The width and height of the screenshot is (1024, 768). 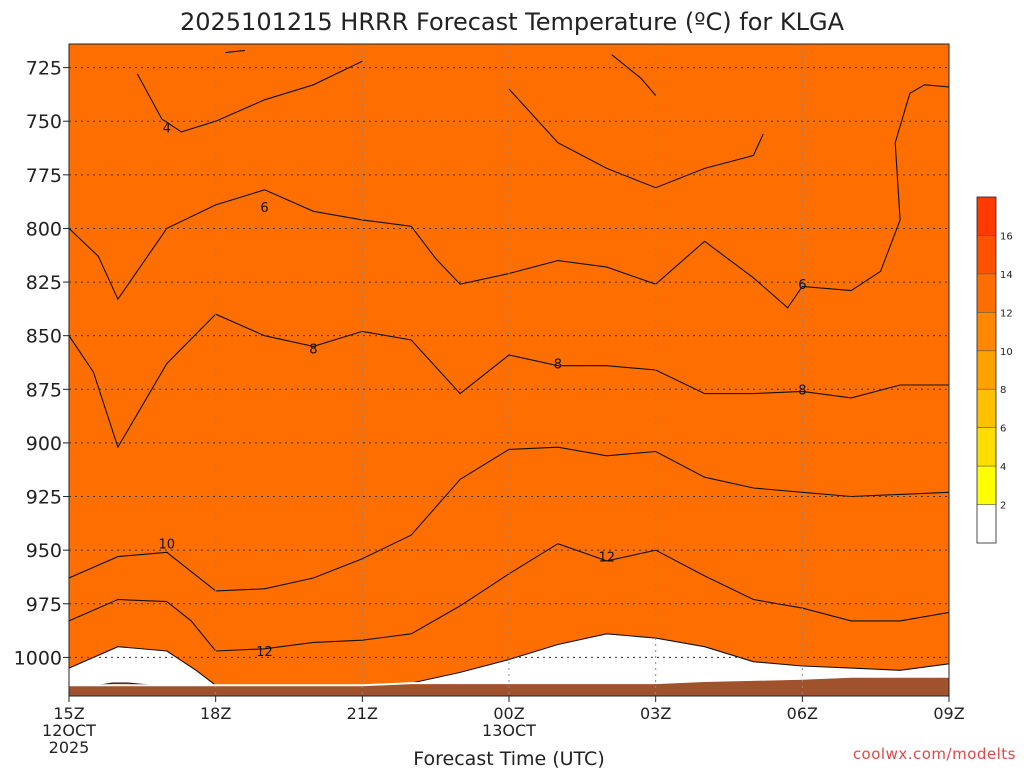 I want to click on colorbar-frame, so click(x=986, y=370).